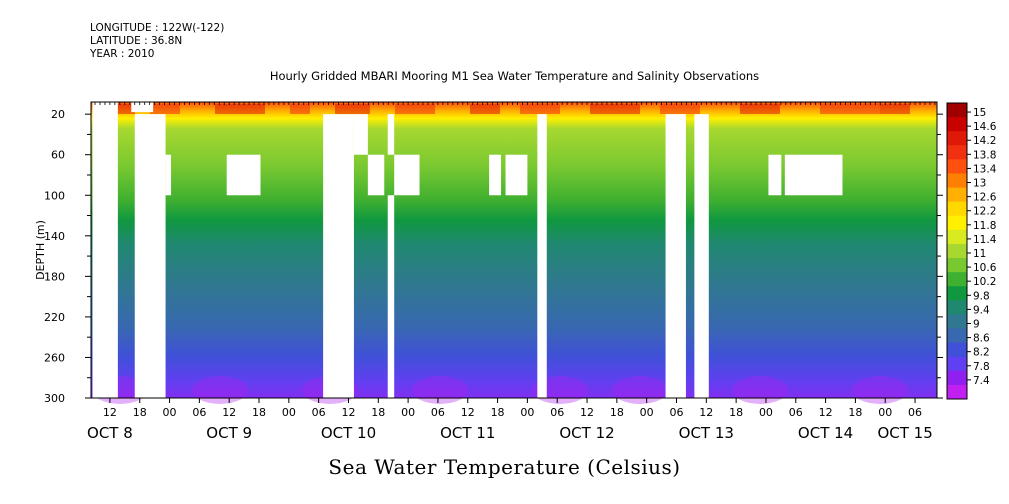 The height and width of the screenshot is (504, 1009). I want to click on x-day-label: OCT 14, so click(825, 433).